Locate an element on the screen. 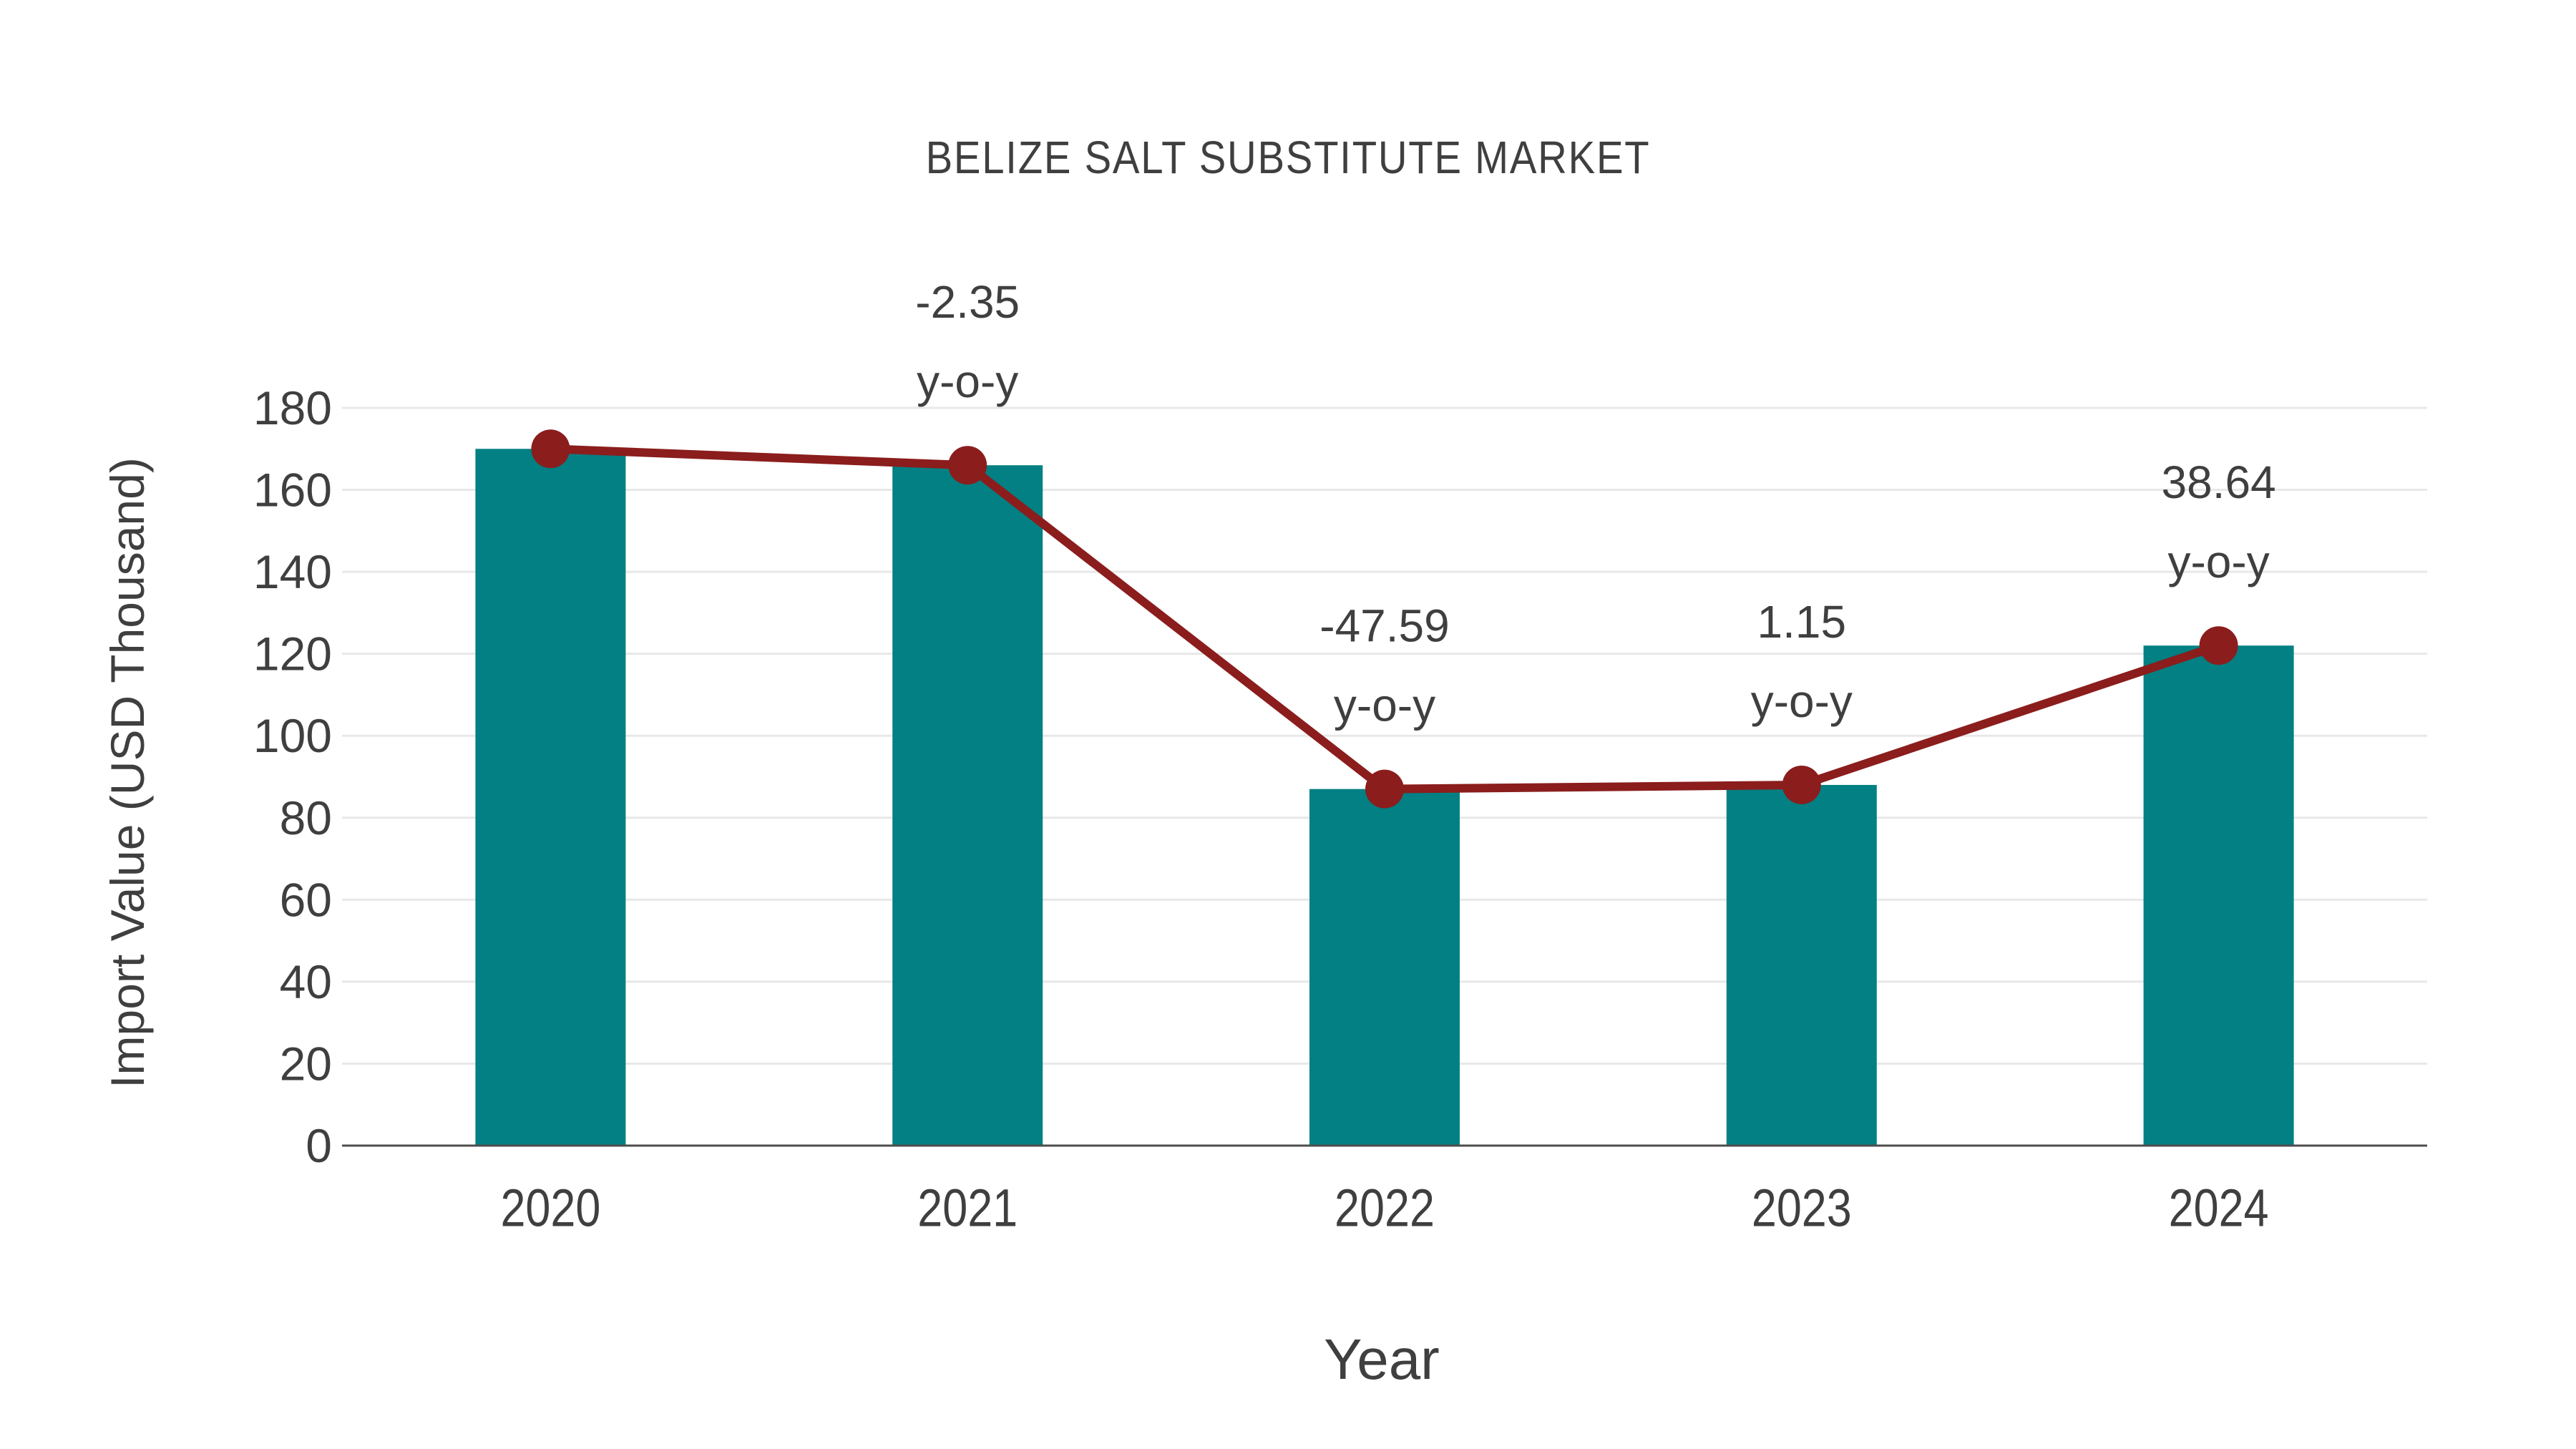 This screenshot has width=2576, height=1449. chart-title: BELIZE SALT SUBSTITUTE MARKET is located at coordinates (1288, 157).